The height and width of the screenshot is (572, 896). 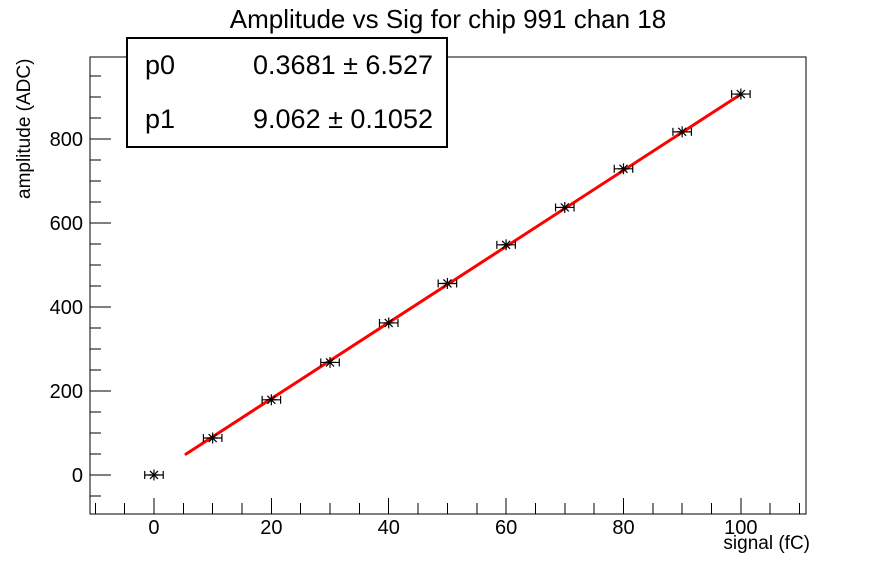 What do you see at coordinates (766, 543) in the screenshot?
I see `x-axis-title: signal (fC)` at bounding box center [766, 543].